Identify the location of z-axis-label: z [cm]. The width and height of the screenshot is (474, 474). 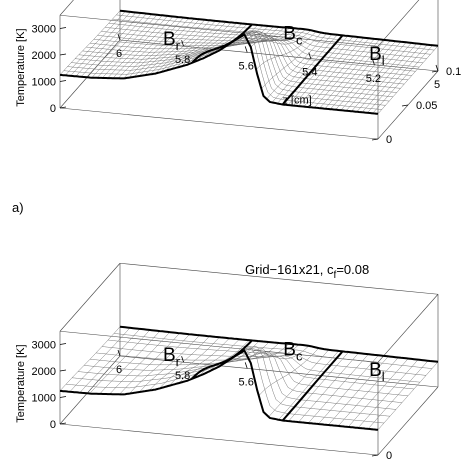
(296, 101).